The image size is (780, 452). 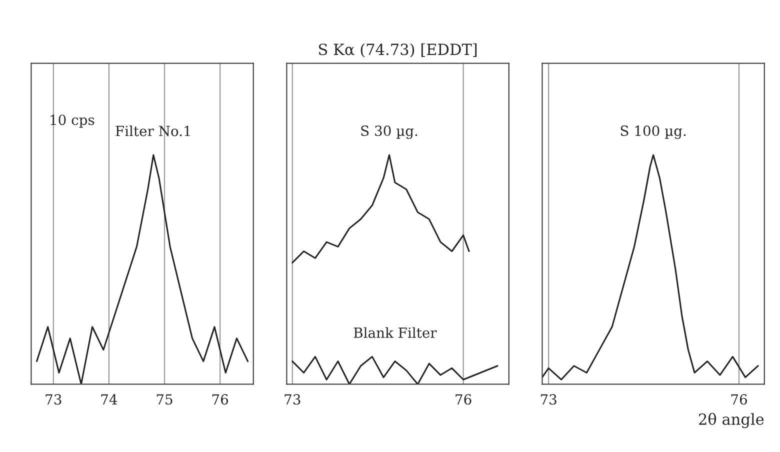 What do you see at coordinates (389, 132) in the screenshot?
I see `series-label: S 30 µg.` at bounding box center [389, 132].